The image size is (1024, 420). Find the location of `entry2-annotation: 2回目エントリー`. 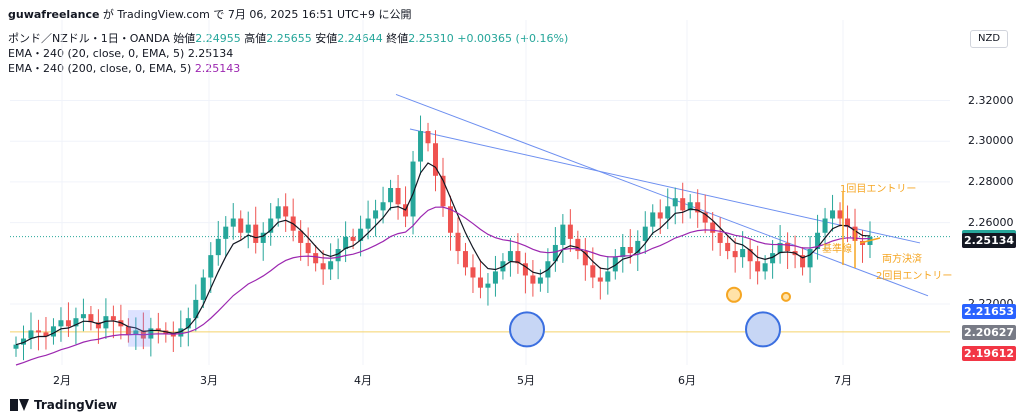

entry2-annotation: 2回目エントリー is located at coordinates (914, 276).